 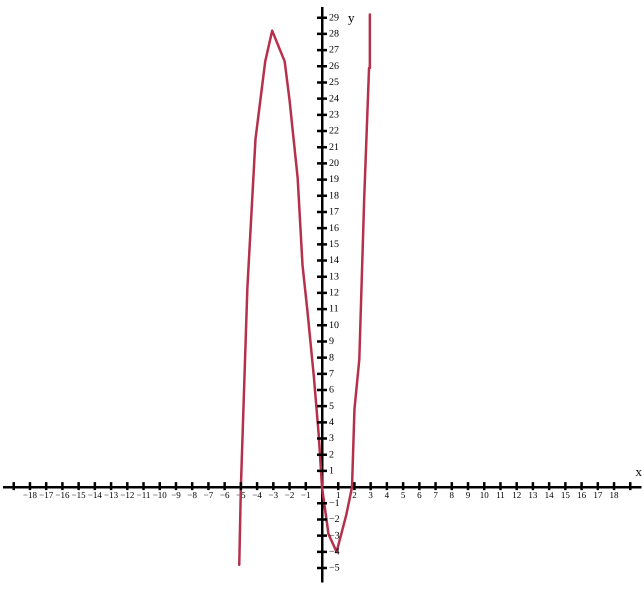 What do you see at coordinates (334, 98) in the screenshot?
I see `y-tick-label: 24` at bounding box center [334, 98].